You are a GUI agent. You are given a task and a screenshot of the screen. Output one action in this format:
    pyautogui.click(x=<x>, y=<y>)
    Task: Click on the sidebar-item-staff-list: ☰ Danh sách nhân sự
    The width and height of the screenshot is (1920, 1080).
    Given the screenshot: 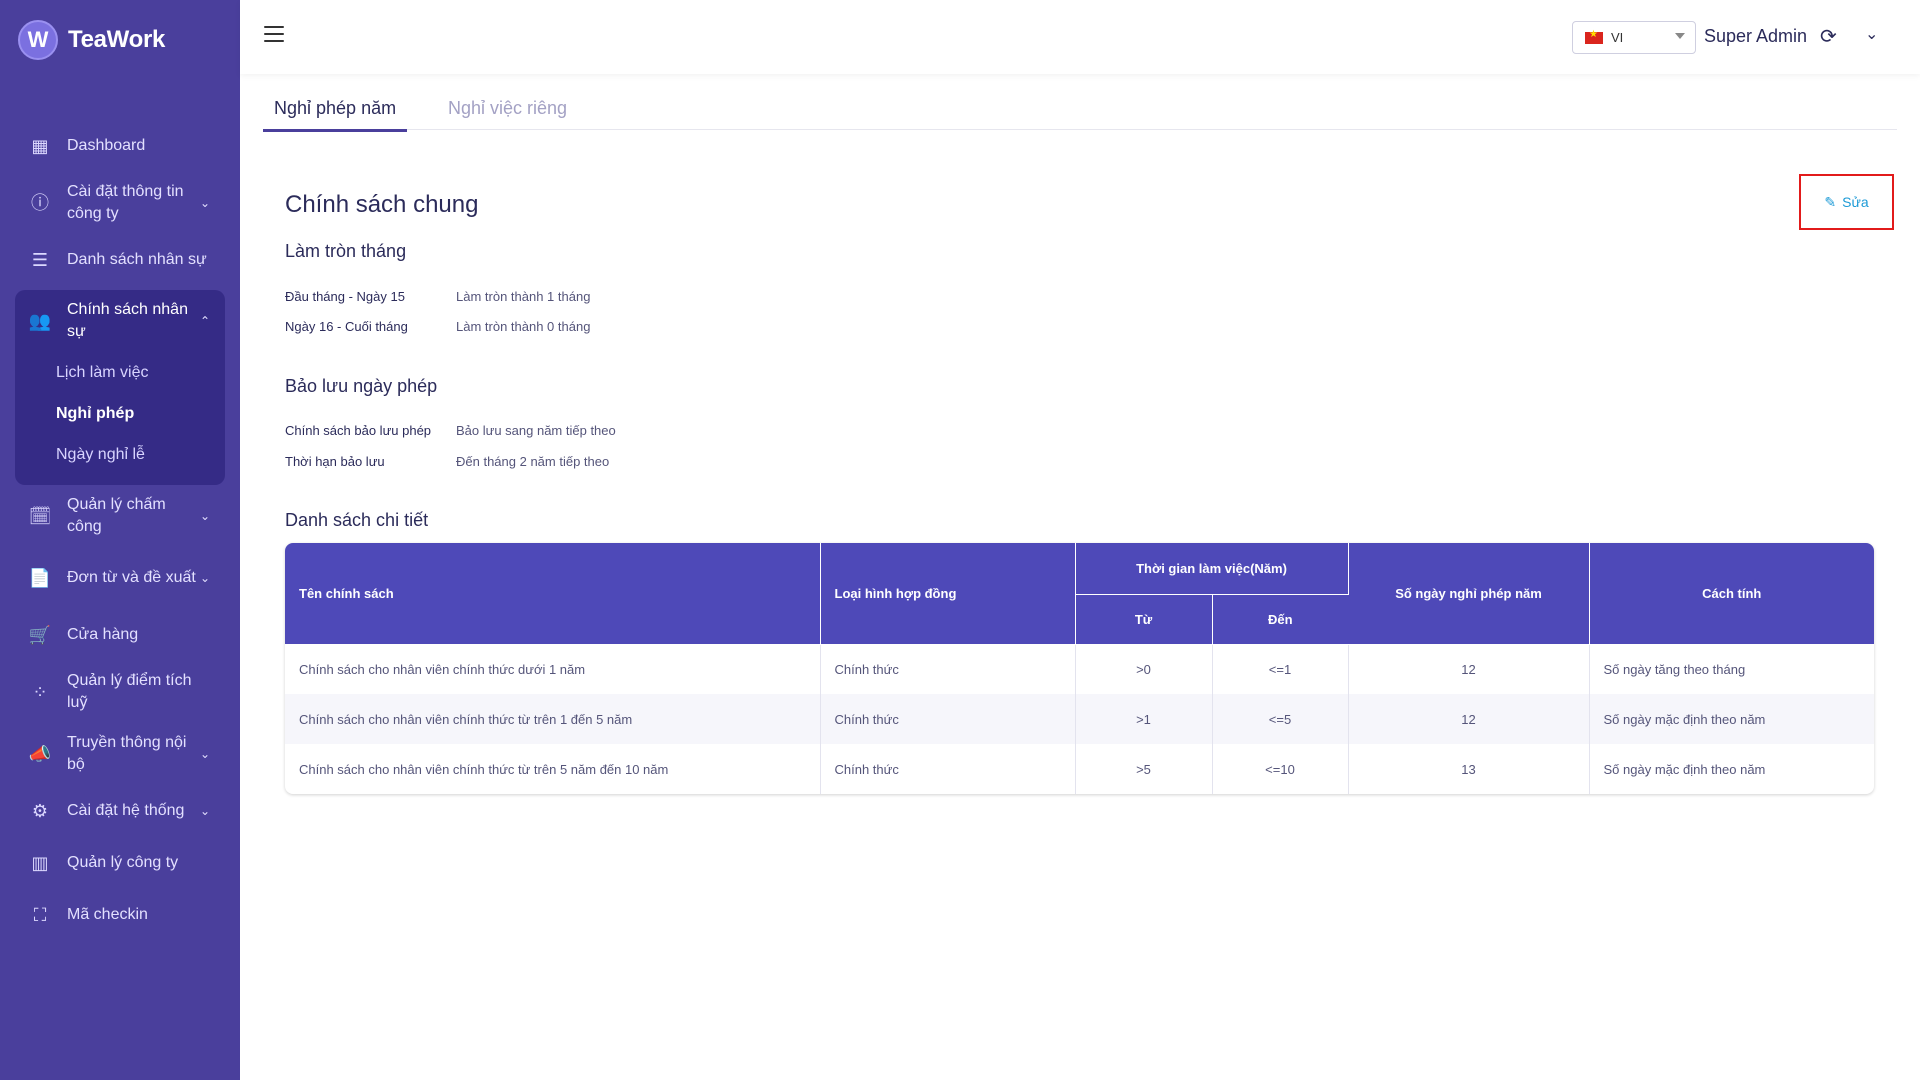 What is the action you would take?
    pyautogui.click(x=120, y=260)
    